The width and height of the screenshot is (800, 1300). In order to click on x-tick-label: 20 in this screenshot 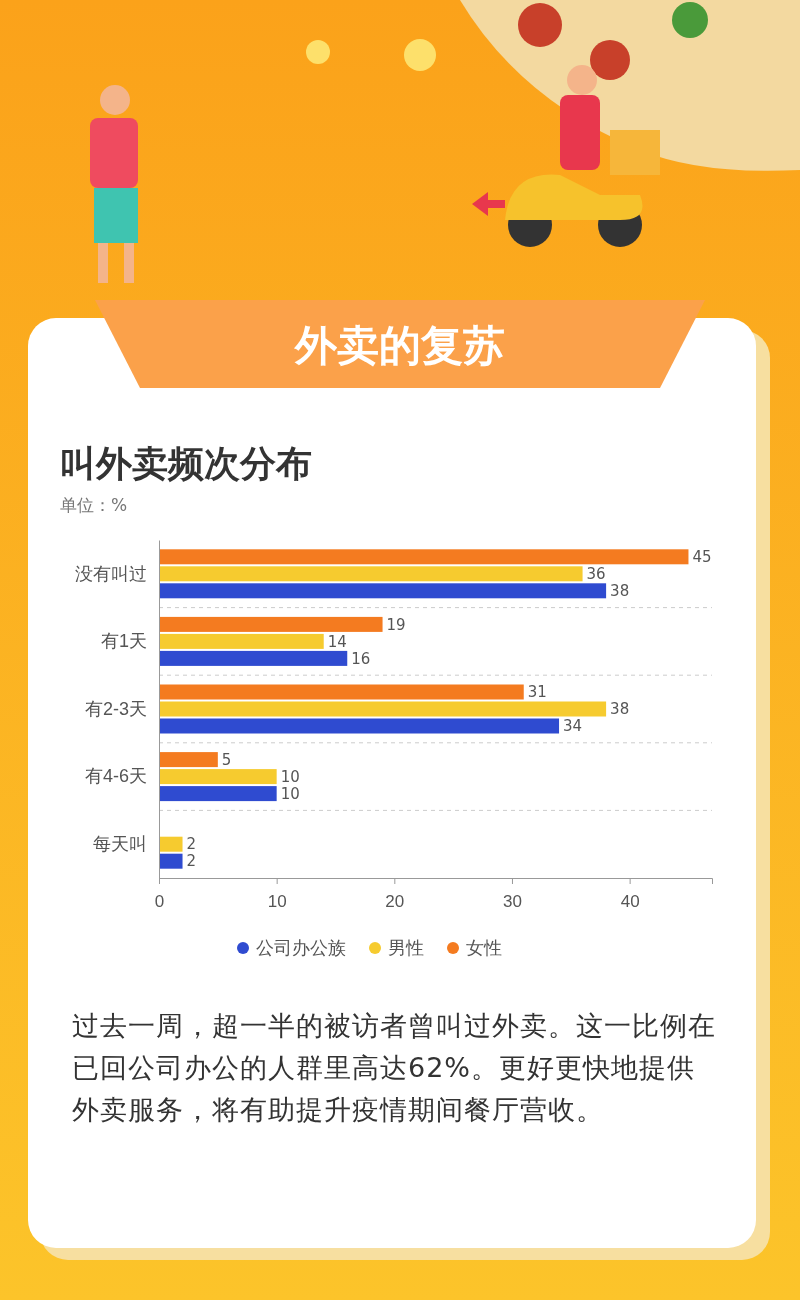, I will do `click(395, 902)`.